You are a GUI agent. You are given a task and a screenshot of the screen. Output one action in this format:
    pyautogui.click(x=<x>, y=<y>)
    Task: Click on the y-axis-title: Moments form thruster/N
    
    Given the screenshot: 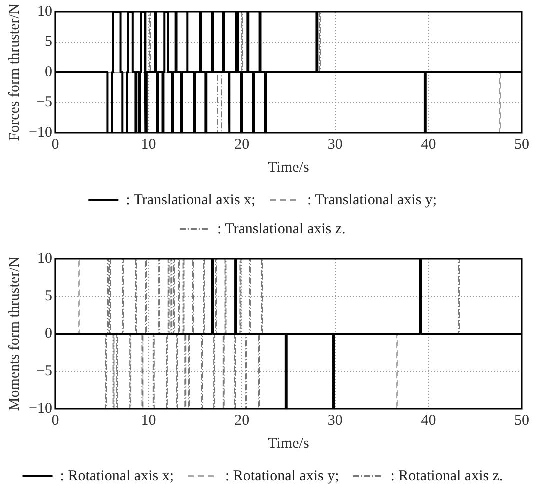 What is the action you would take?
    pyautogui.click(x=14, y=334)
    